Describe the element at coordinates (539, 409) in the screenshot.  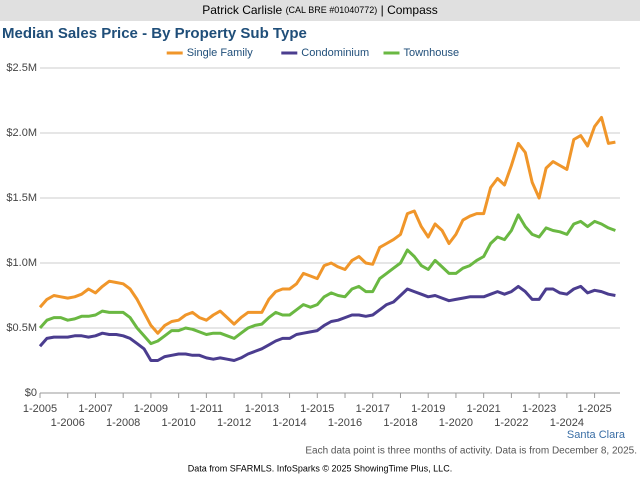
I see `x-tick-label: 1-2023` at that location.